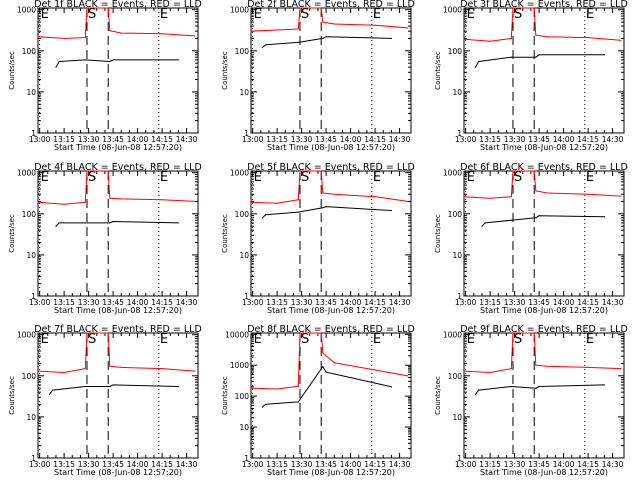 This screenshot has height=480, width=640. Describe the element at coordinates (237, 334) in the screenshot. I see `y-tick-label: 10000` at that location.